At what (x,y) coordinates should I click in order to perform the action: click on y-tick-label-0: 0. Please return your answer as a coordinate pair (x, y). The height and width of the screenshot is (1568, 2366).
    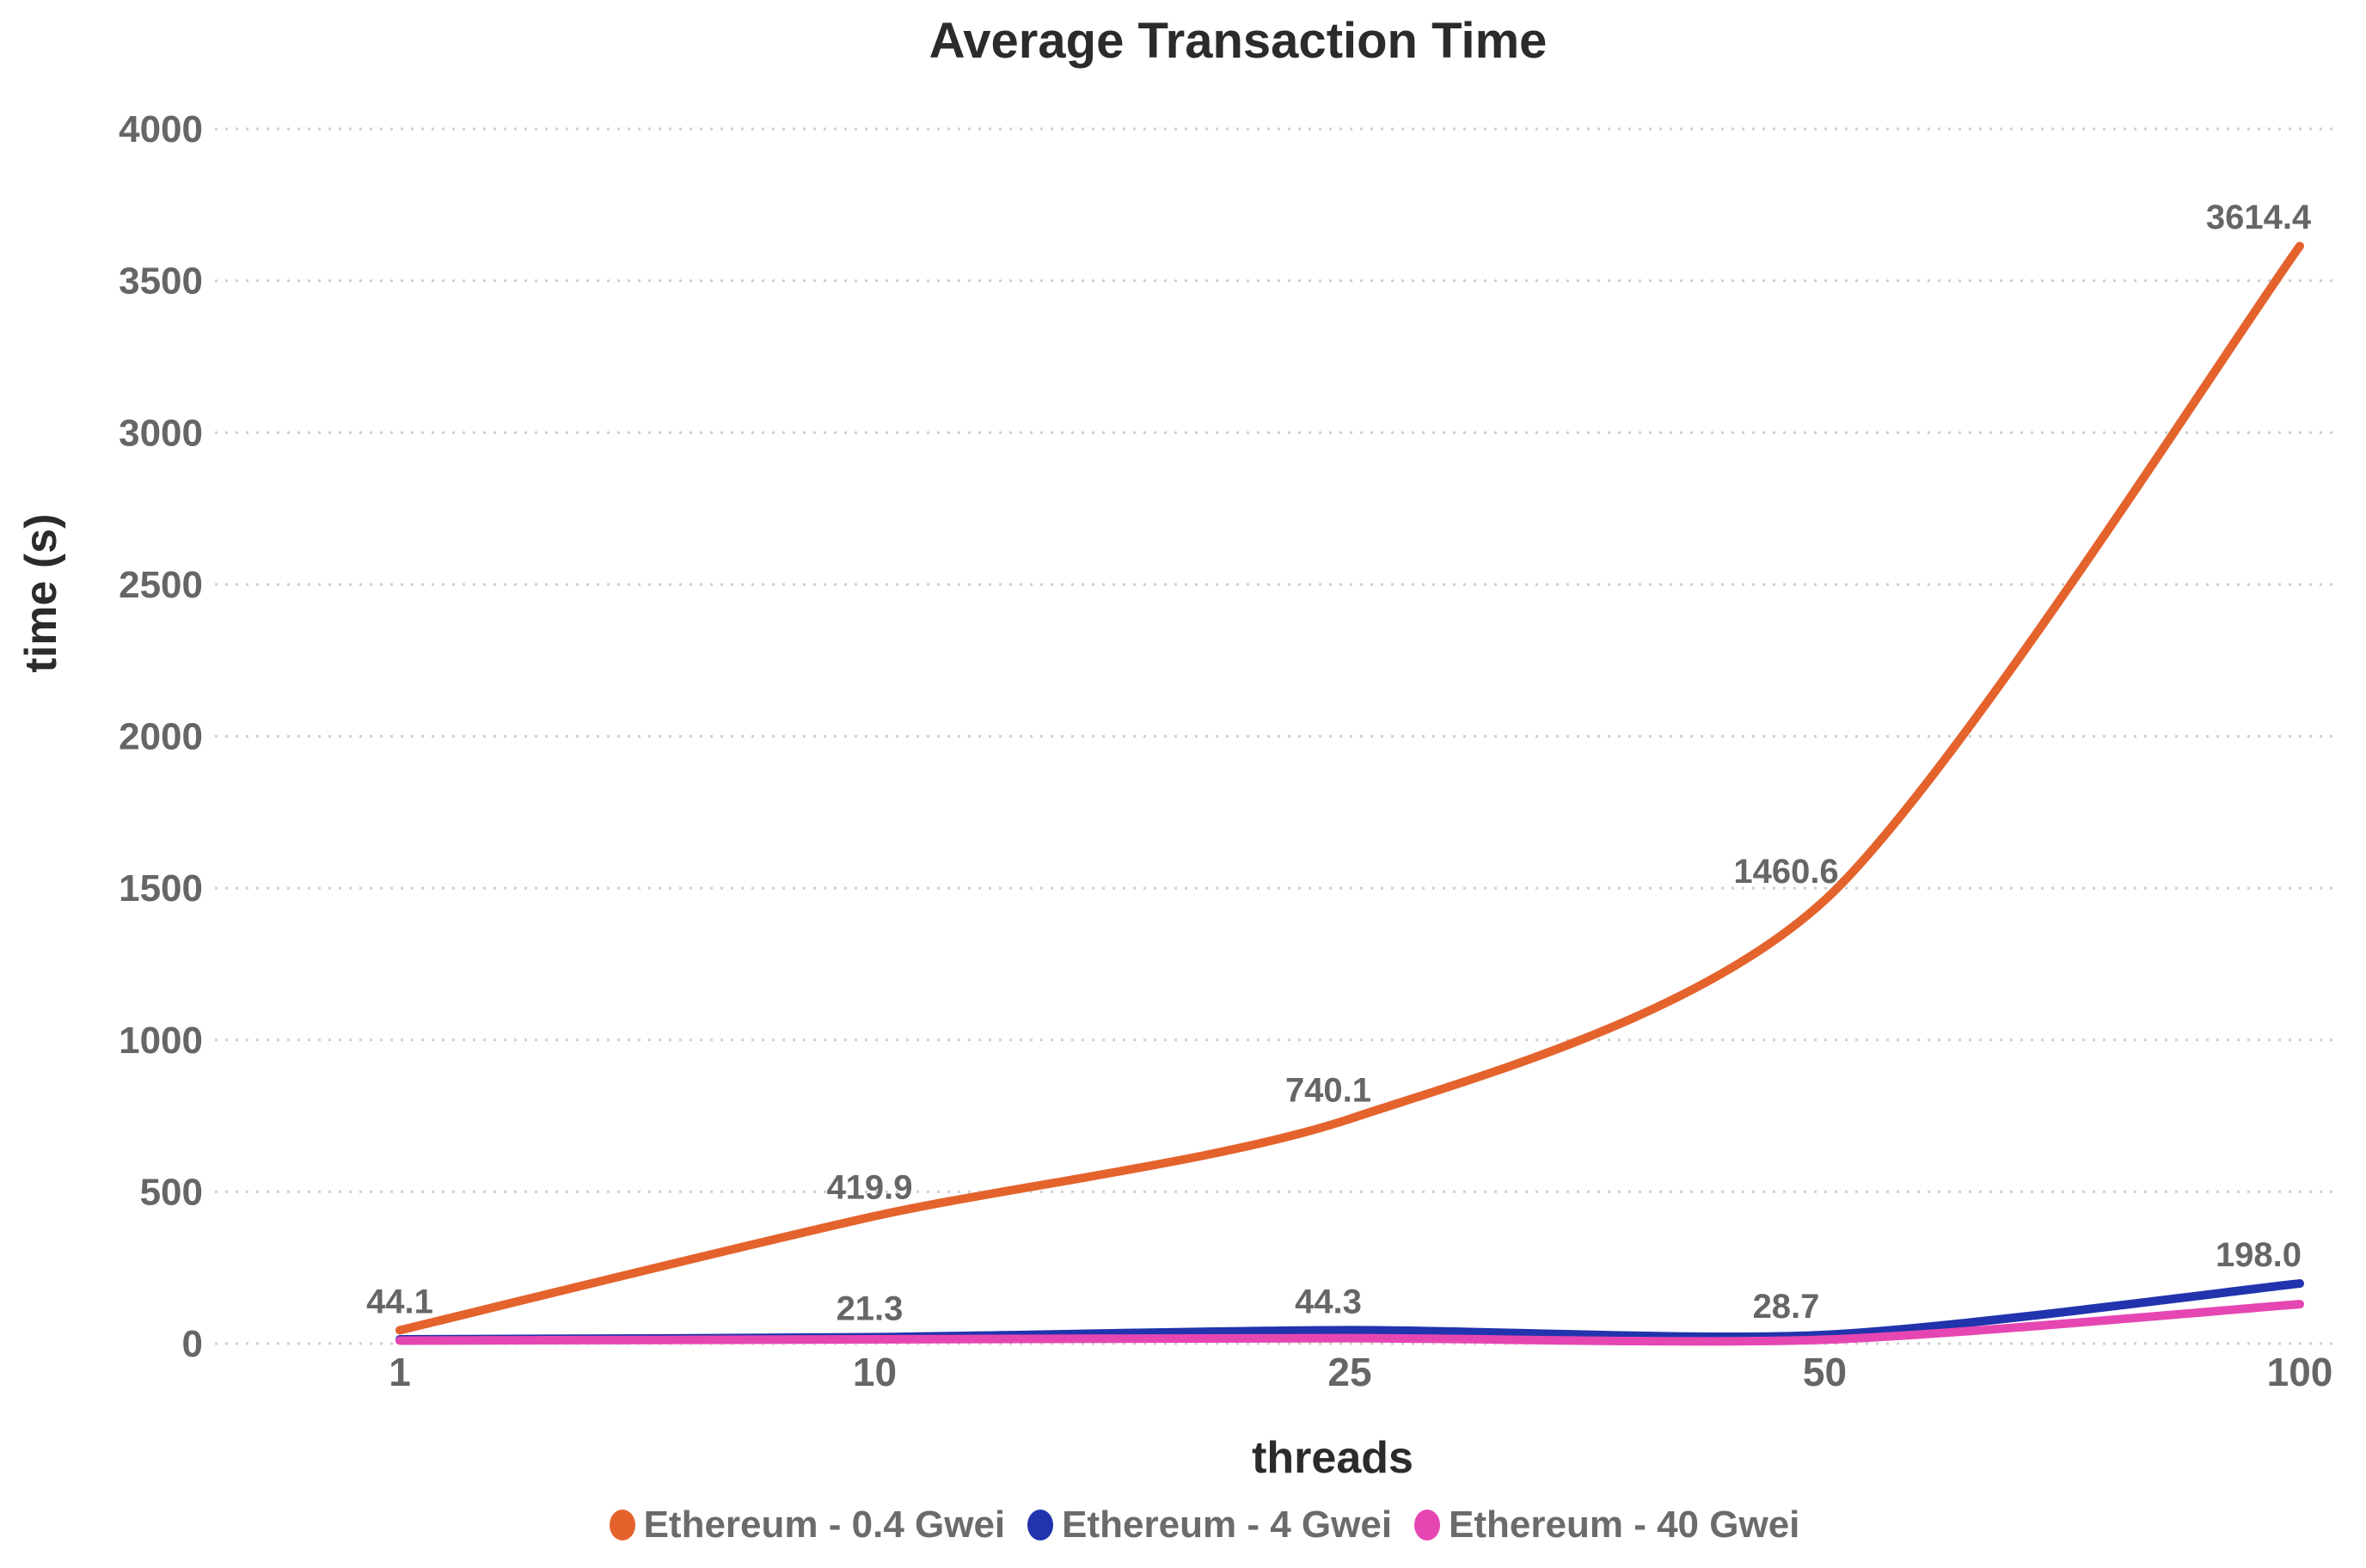
    Looking at the image, I should click on (193, 1344).